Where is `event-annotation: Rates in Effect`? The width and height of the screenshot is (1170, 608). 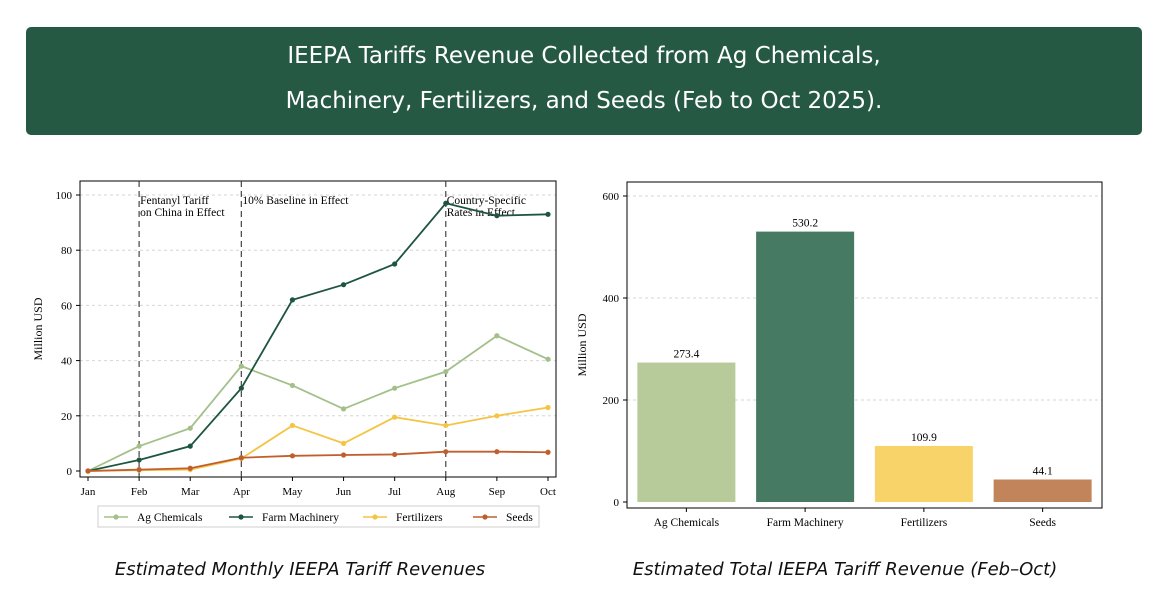
event-annotation: Rates in Effect is located at coordinates (481, 213).